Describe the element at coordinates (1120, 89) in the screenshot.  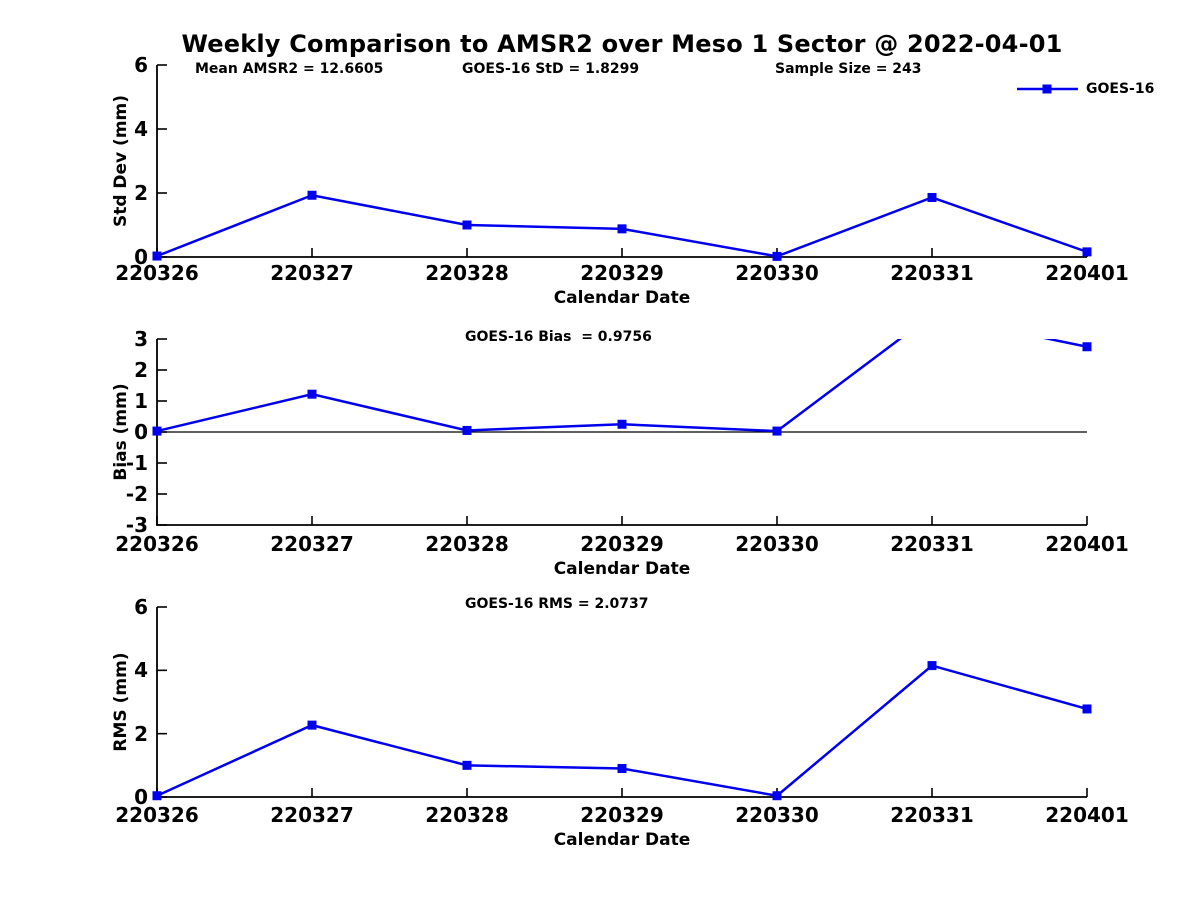
I see `legend-series-label: GOES-16` at that location.